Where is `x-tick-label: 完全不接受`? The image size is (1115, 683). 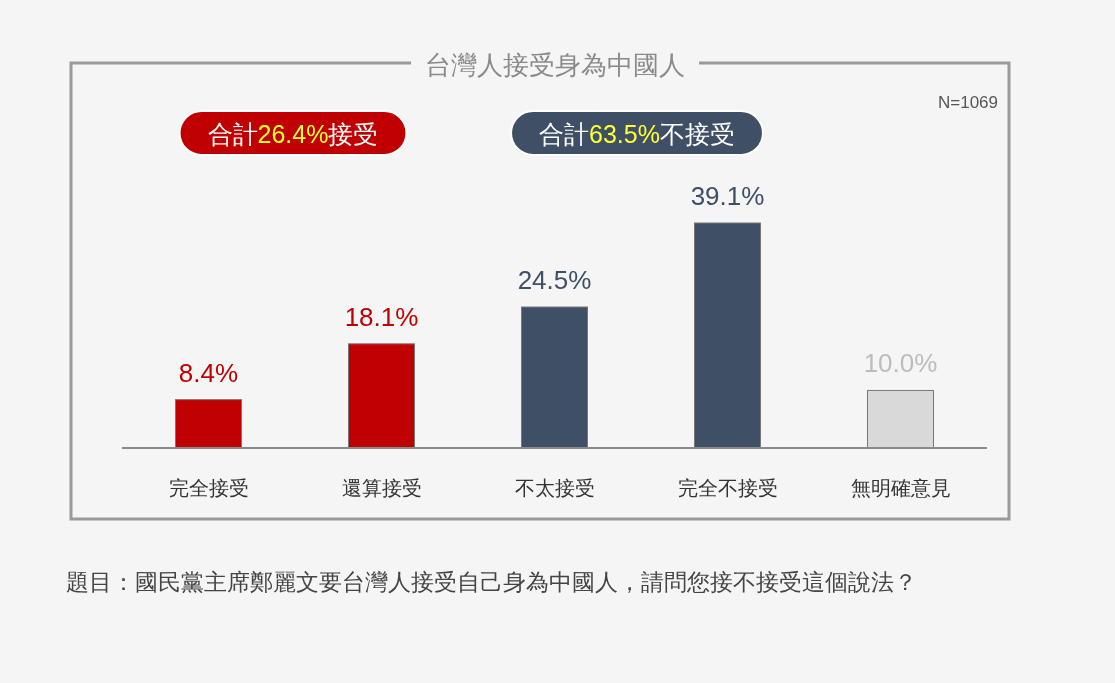
x-tick-label: 完全不接受 is located at coordinates (727, 488).